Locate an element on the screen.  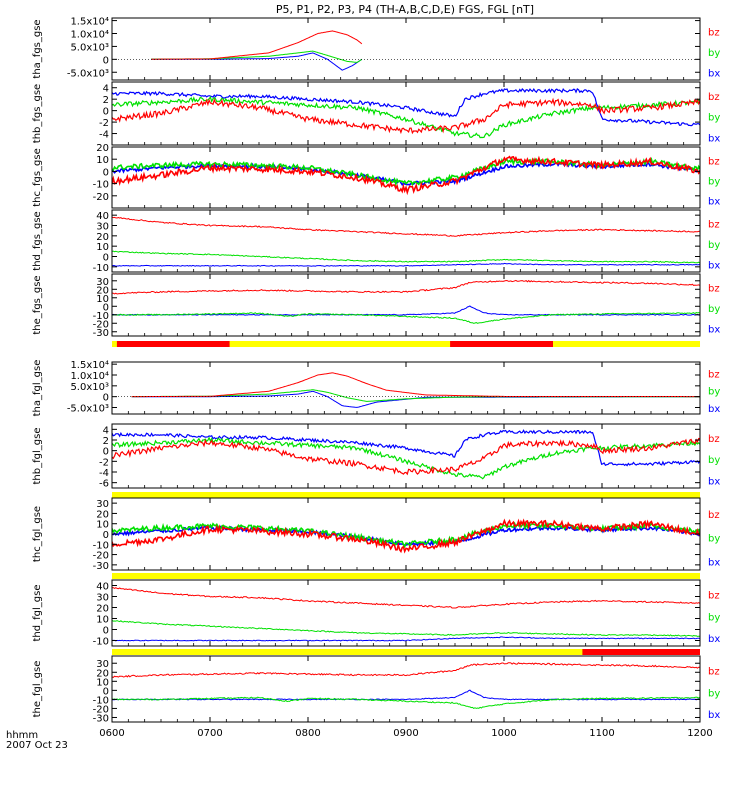
y-axis-label: tha_fgl_gse is located at coordinates (37, 388).